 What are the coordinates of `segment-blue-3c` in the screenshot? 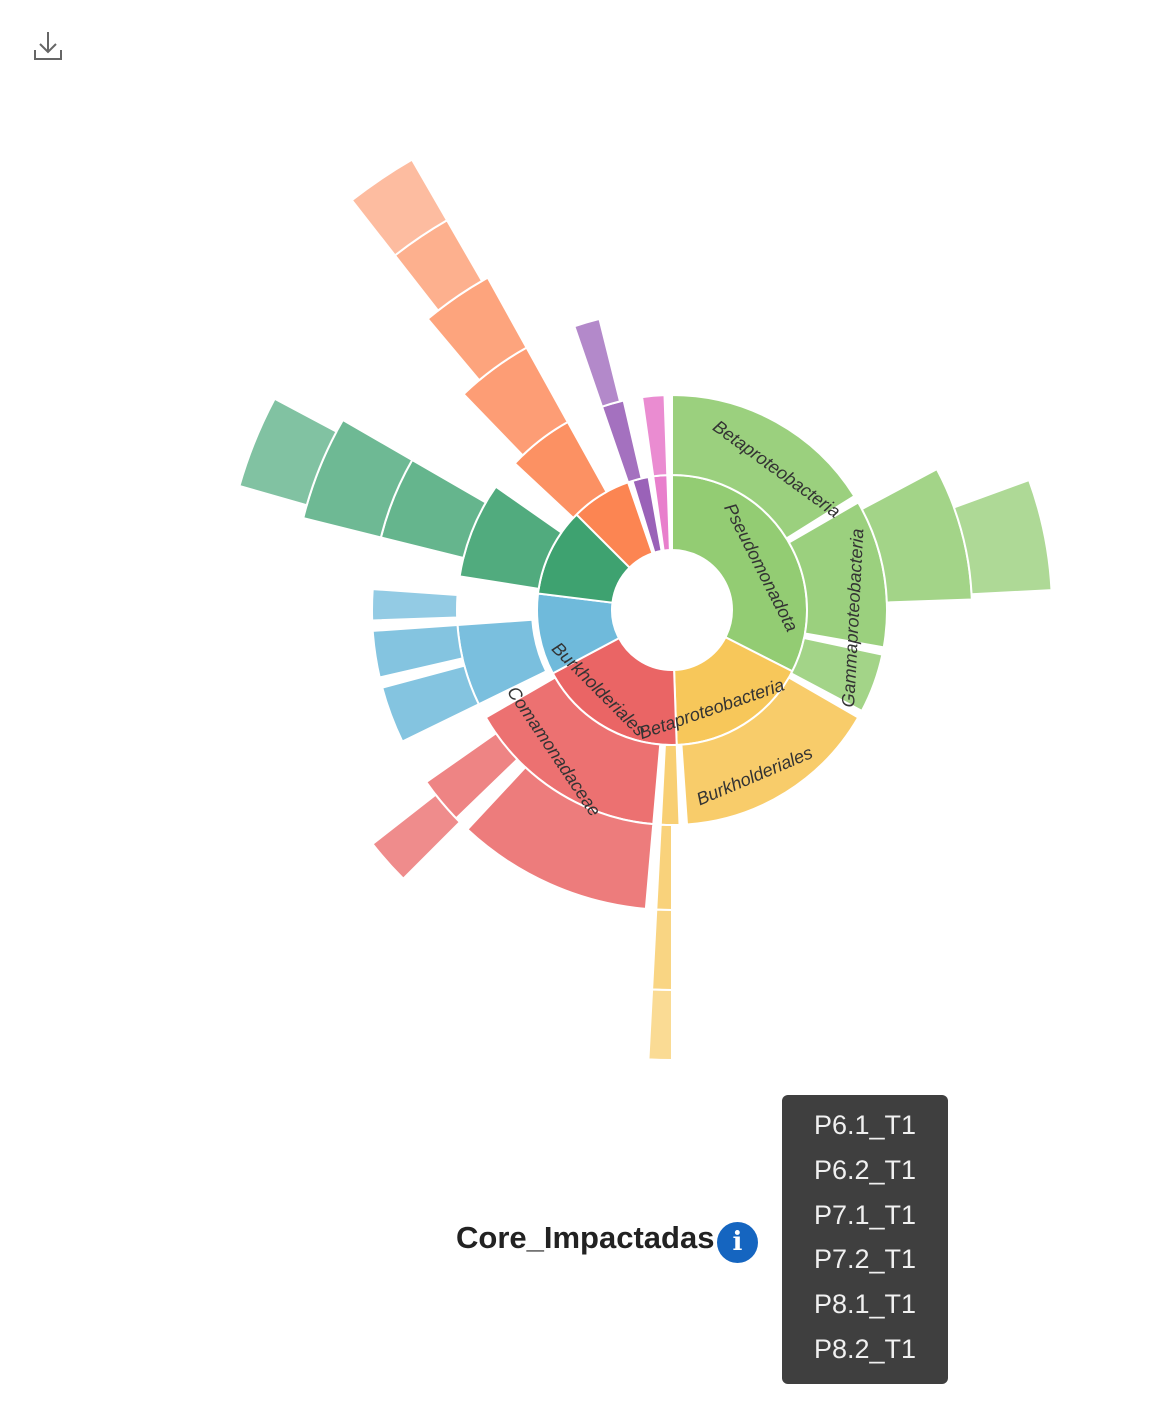 It's located at (415, 605).